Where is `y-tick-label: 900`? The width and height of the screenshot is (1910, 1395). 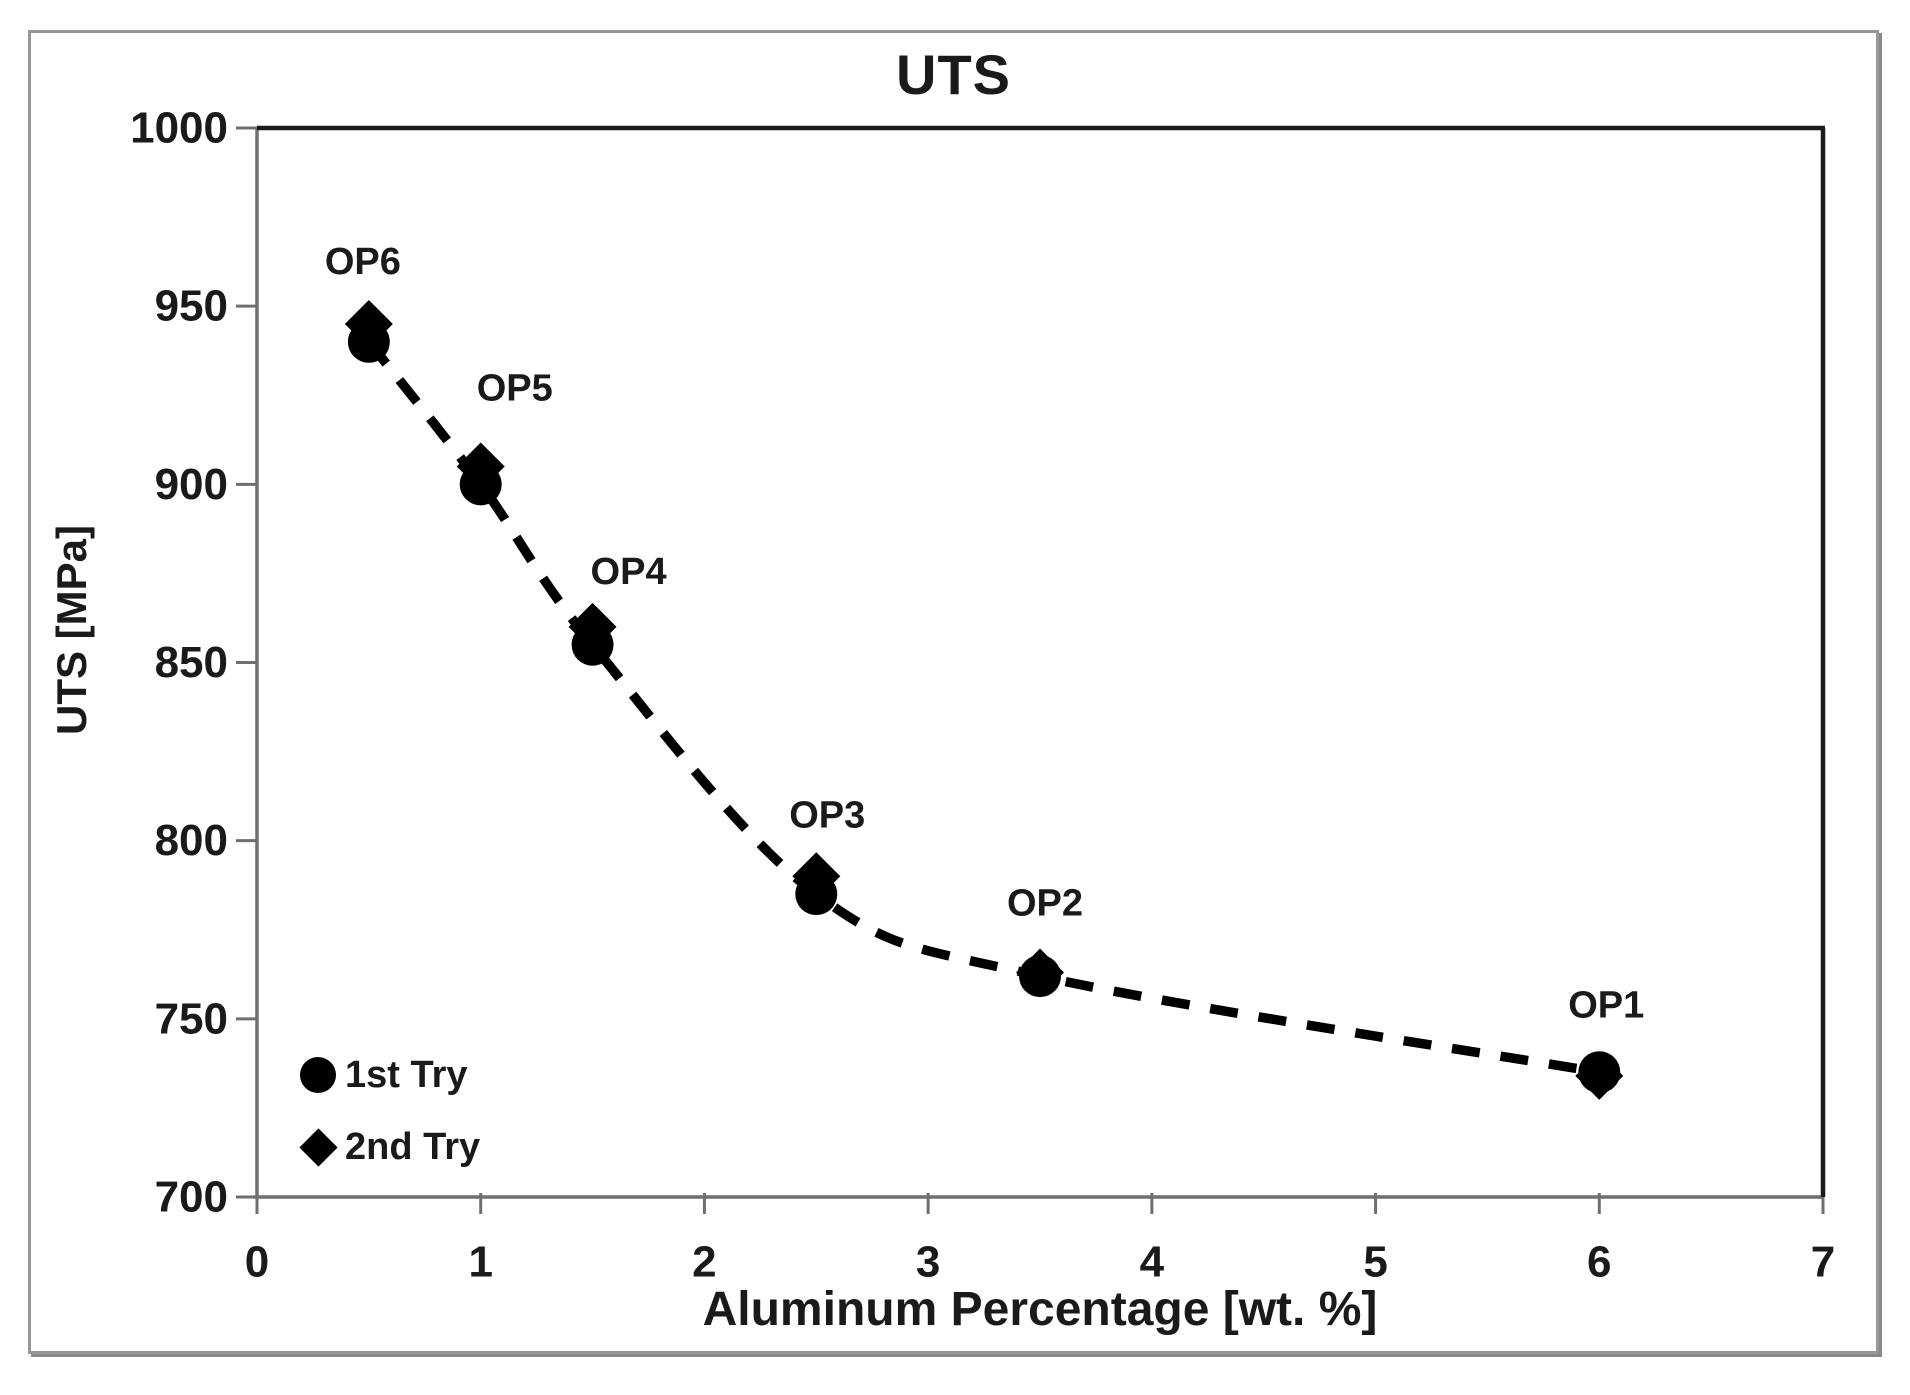 y-tick-label: 900 is located at coordinates (191, 484).